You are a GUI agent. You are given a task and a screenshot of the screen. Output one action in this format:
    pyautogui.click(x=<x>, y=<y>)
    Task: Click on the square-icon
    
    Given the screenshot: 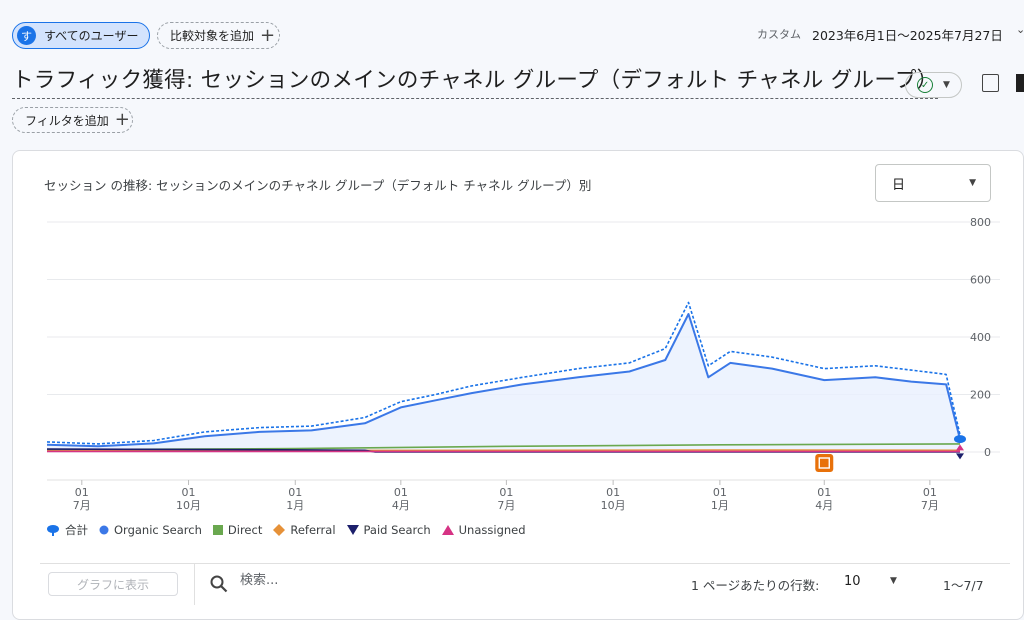 What is the action you would take?
    pyautogui.click(x=217, y=530)
    